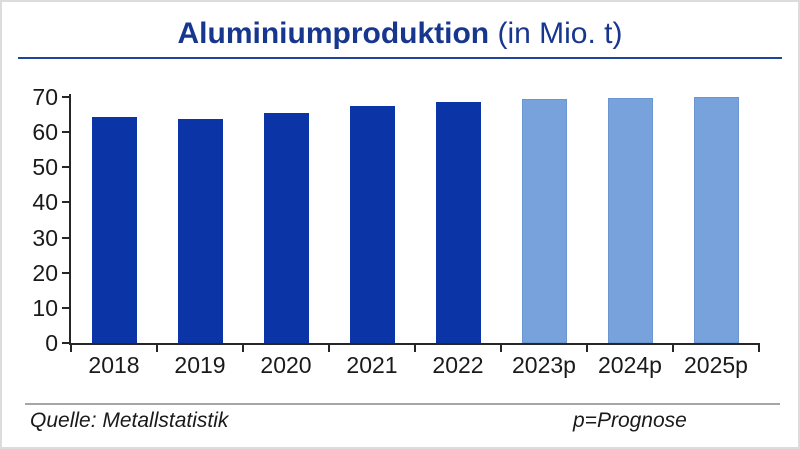  I want to click on bar-2018, so click(114, 230).